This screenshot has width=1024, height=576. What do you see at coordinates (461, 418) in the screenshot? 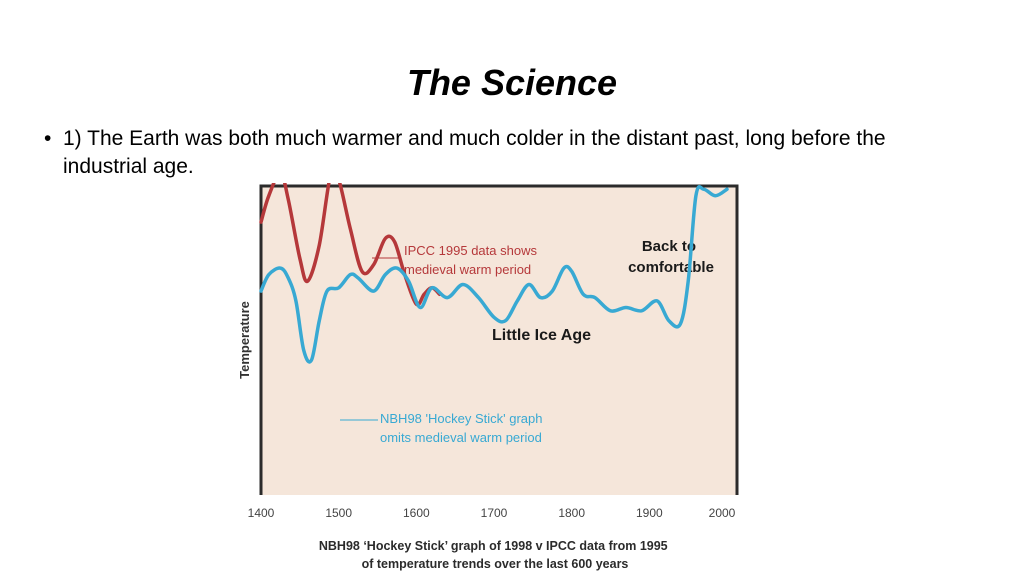
I see `nbh98-annotation-line1: NBH98 'Hockey Stick' graph` at bounding box center [461, 418].